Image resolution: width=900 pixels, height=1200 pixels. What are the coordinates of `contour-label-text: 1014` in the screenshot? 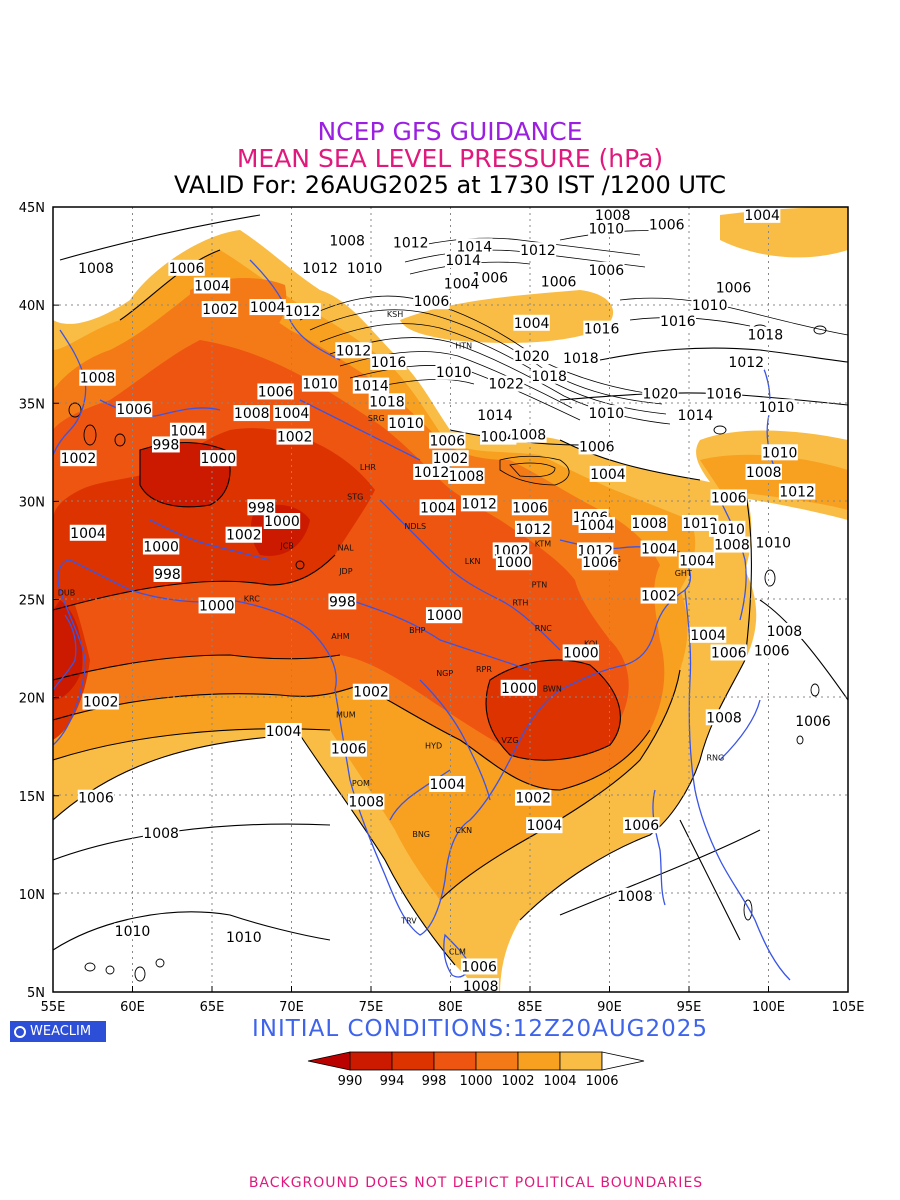 It's located at (371, 387).